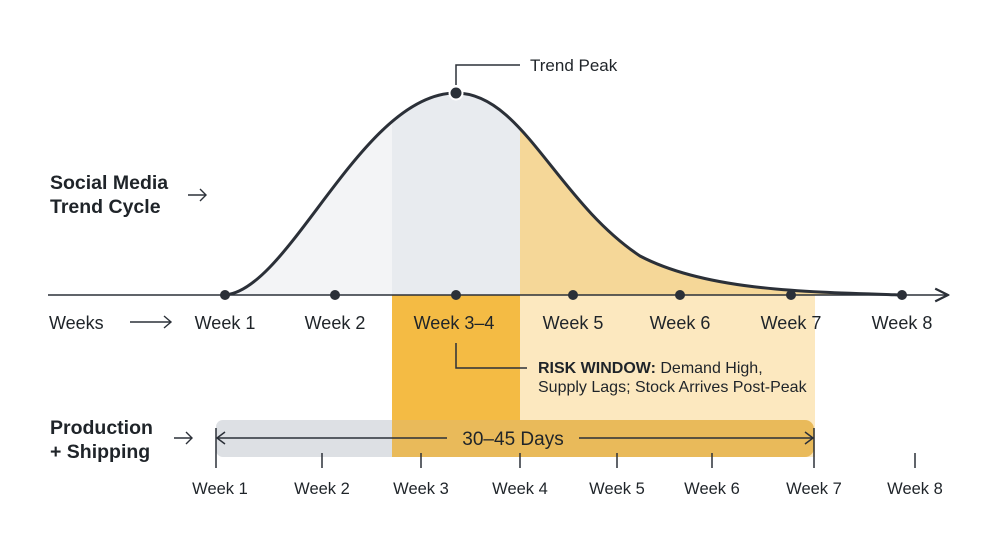 This screenshot has height=545, width=1000. Describe the element at coordinates (454, 323) in the screenshot. I see `trend-week-label: Week 3–4` at that location.